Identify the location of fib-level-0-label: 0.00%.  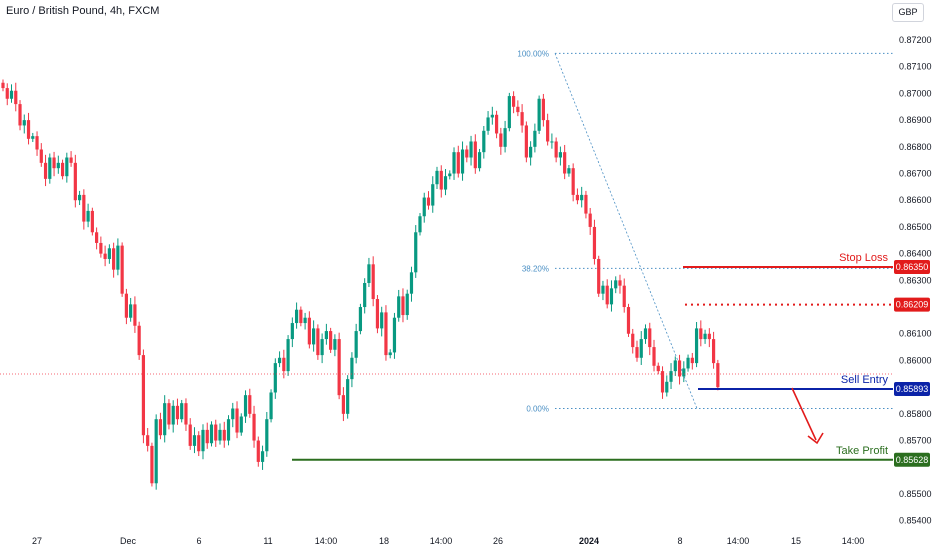
(537, 409).